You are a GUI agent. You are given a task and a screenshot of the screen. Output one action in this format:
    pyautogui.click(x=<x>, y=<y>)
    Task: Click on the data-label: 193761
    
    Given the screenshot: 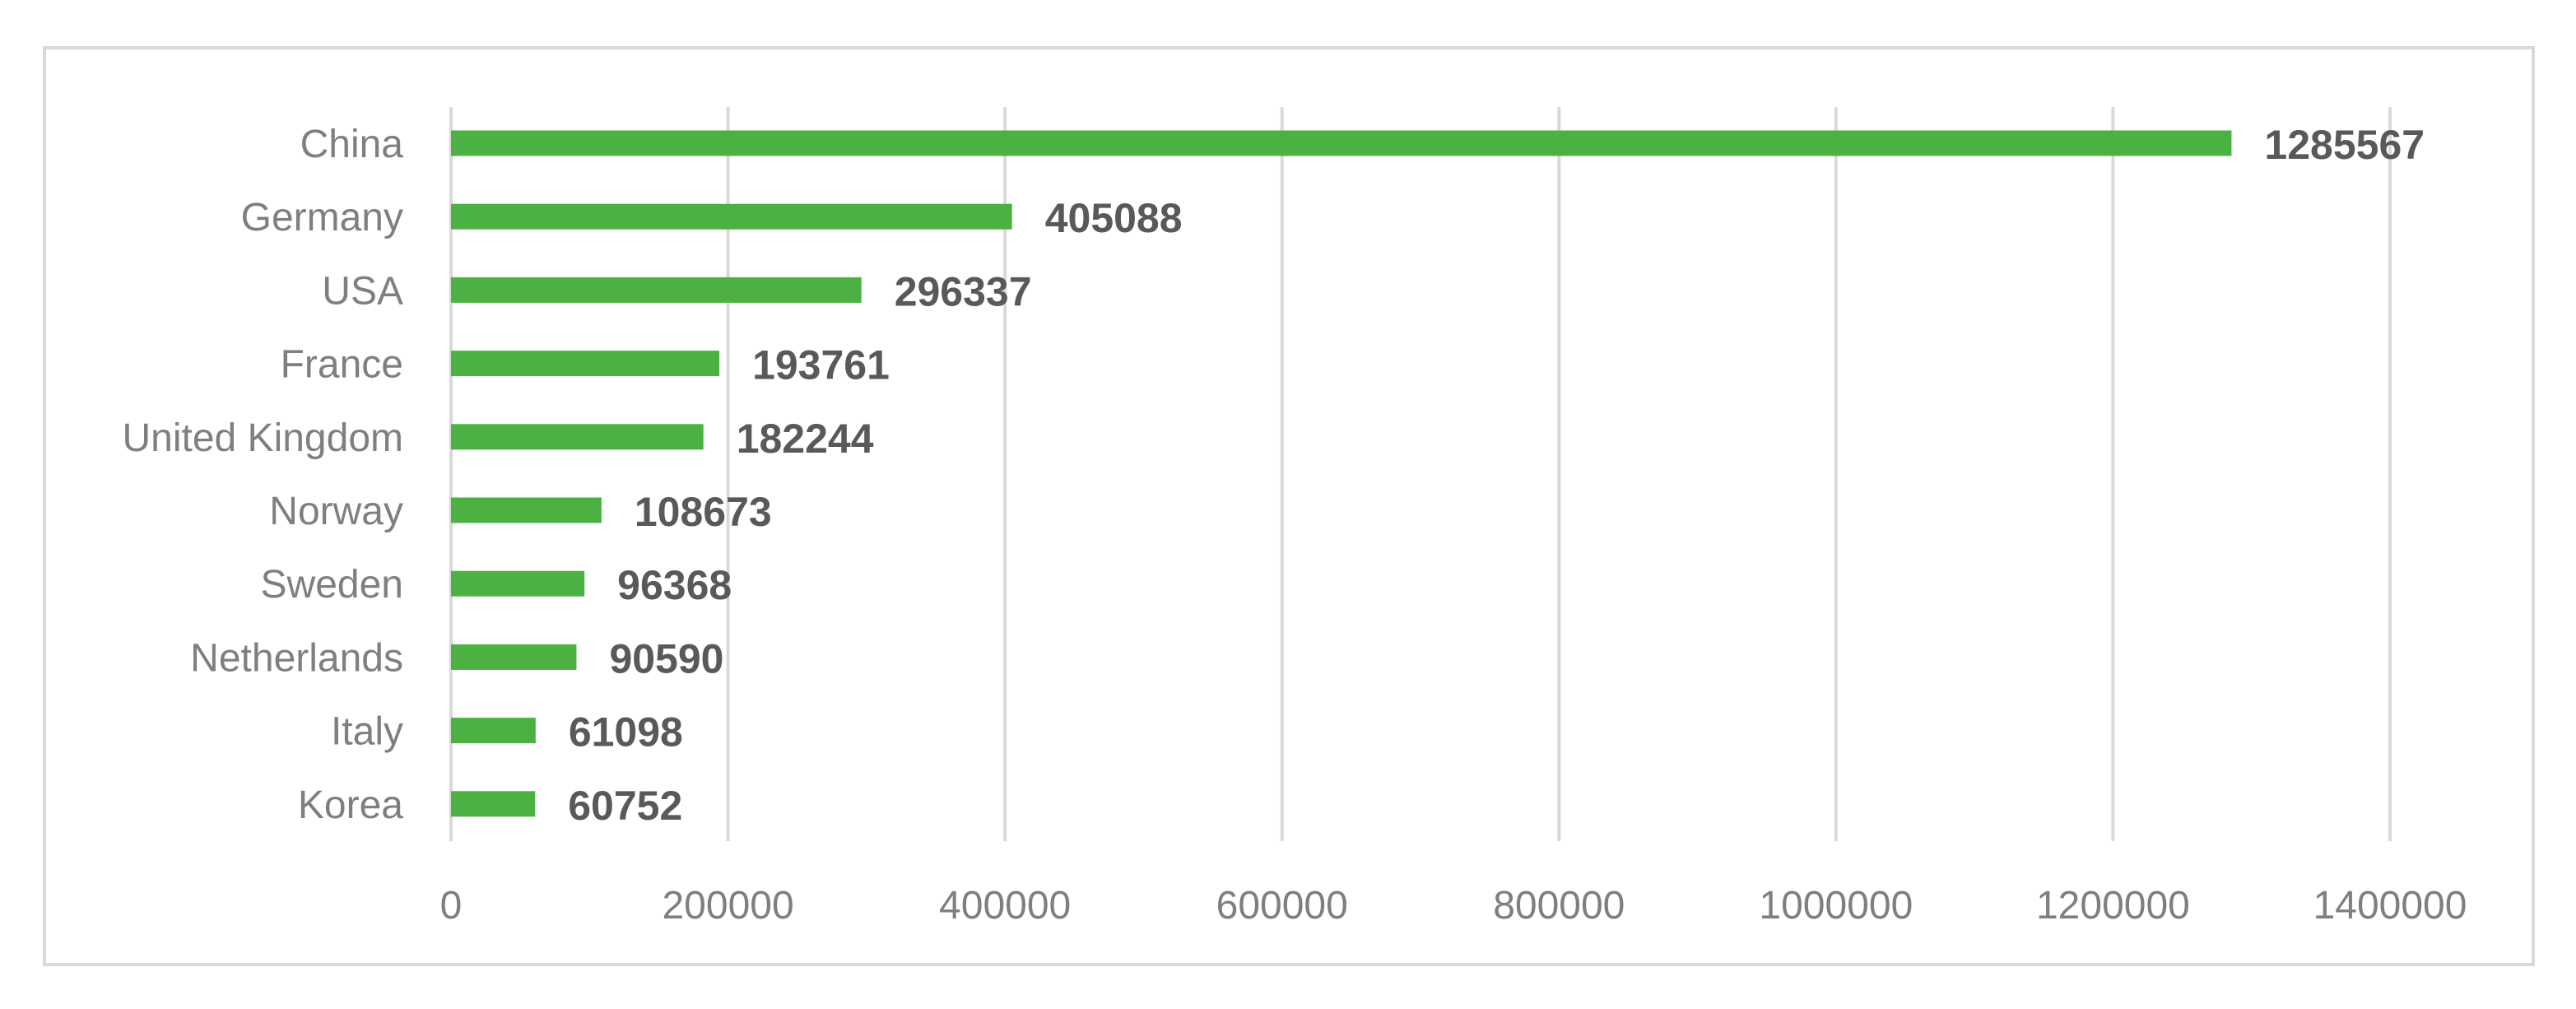 What is the action you would take?
    pyautogui.click(x=821, y=365)
    